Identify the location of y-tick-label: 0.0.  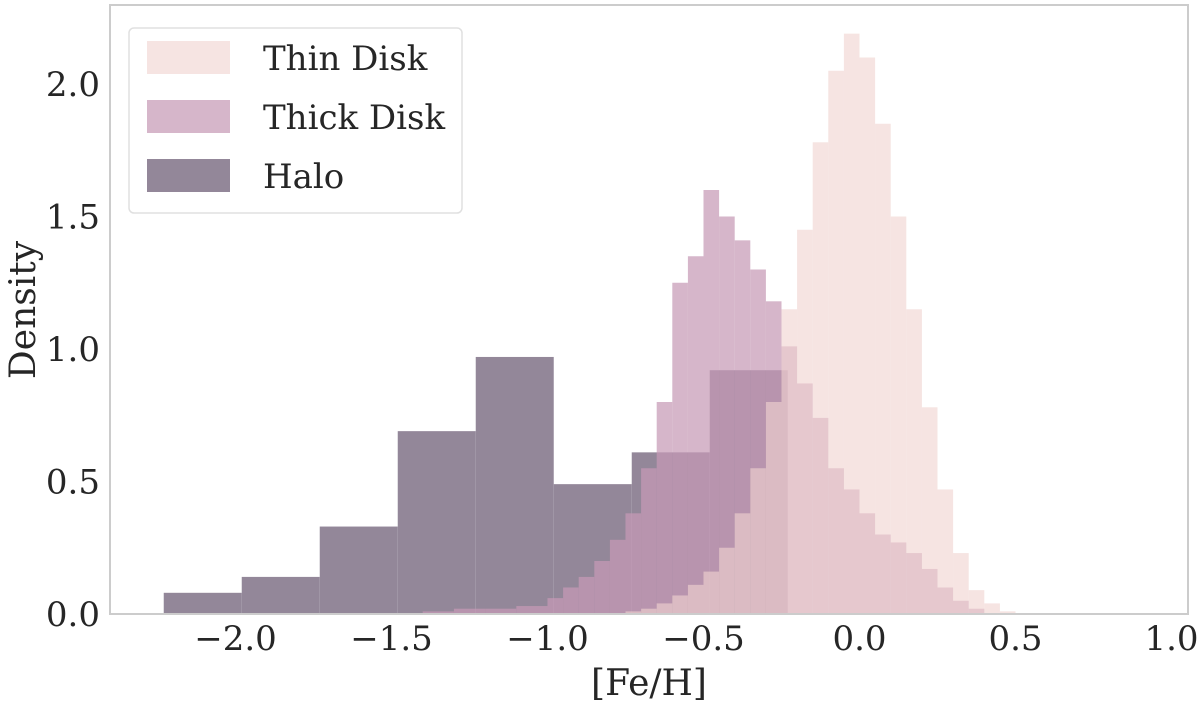
(73, 615).